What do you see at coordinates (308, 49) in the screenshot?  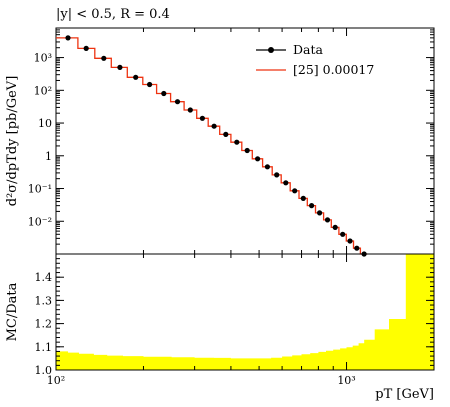 I see `legend-data-label: Data` at bounding box center [308, 49].